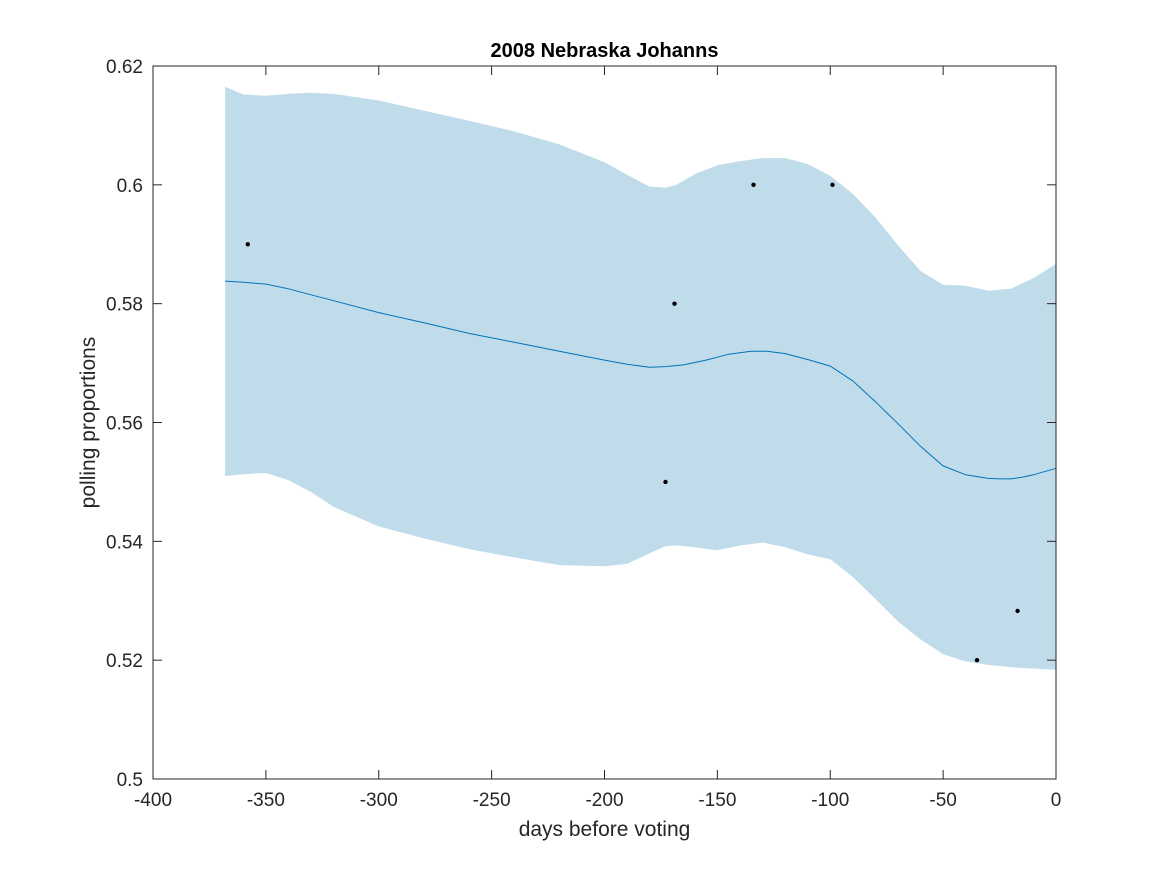 This screenshot has height=875, width=1167. What do you see at coordinates (604, 800) in the screenshot?
I see `x-tick-label: -200` at bounding box center [604, 800].